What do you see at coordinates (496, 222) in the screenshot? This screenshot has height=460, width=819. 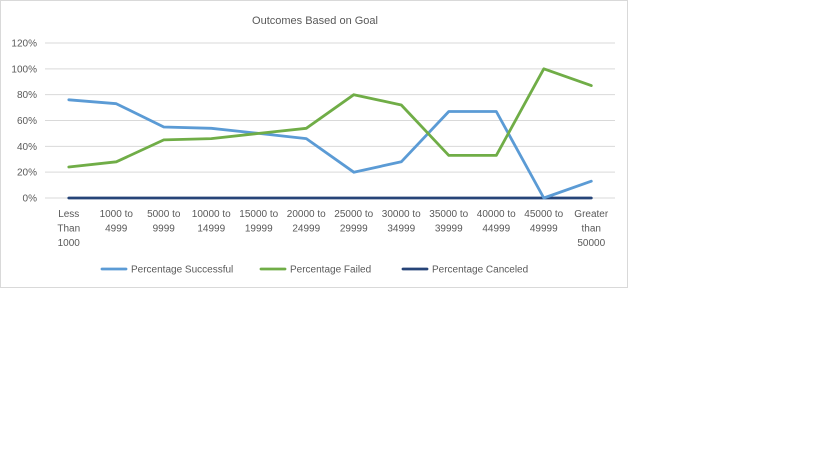 I see `x-tick-label: 40000 to 44999` at bounding box center [496, 222].